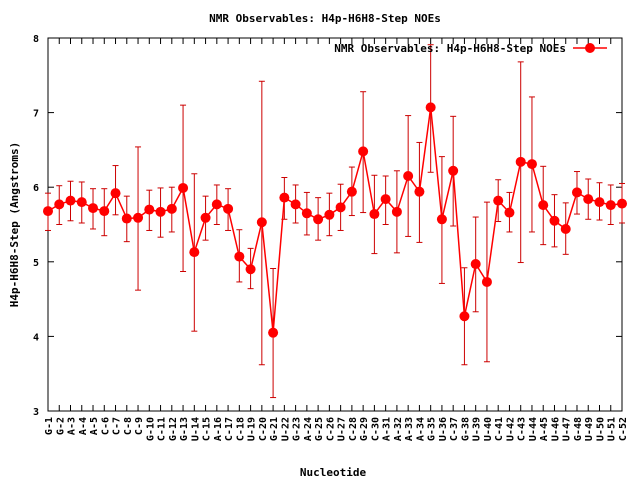 The height and width of the screenshot is (485, 640). I want to click on x-tick-label: U-42, so click(510, 429).